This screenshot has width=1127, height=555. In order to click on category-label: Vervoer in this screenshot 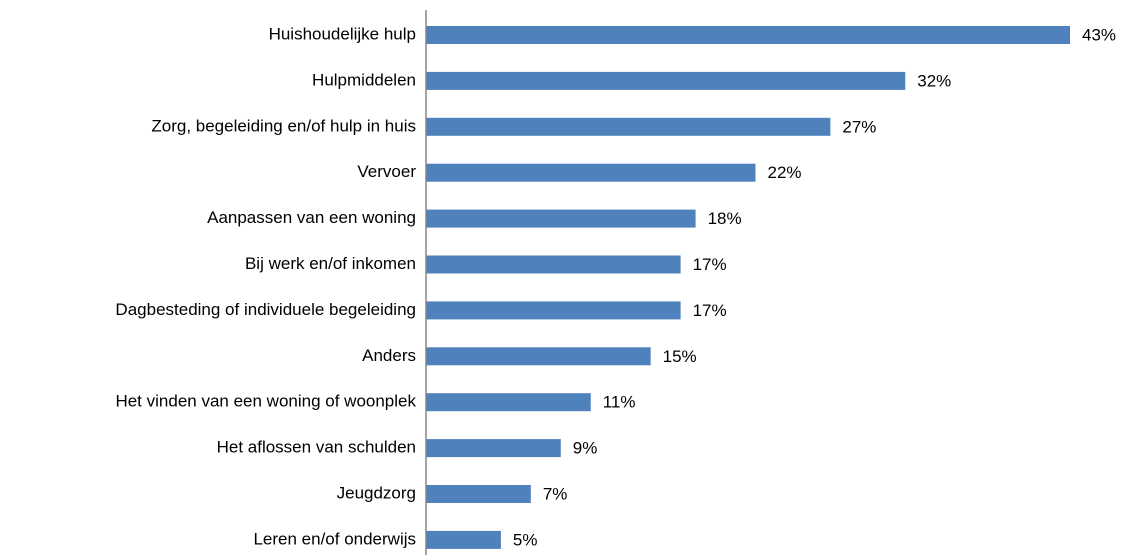, I will do `click(386, 171)`.